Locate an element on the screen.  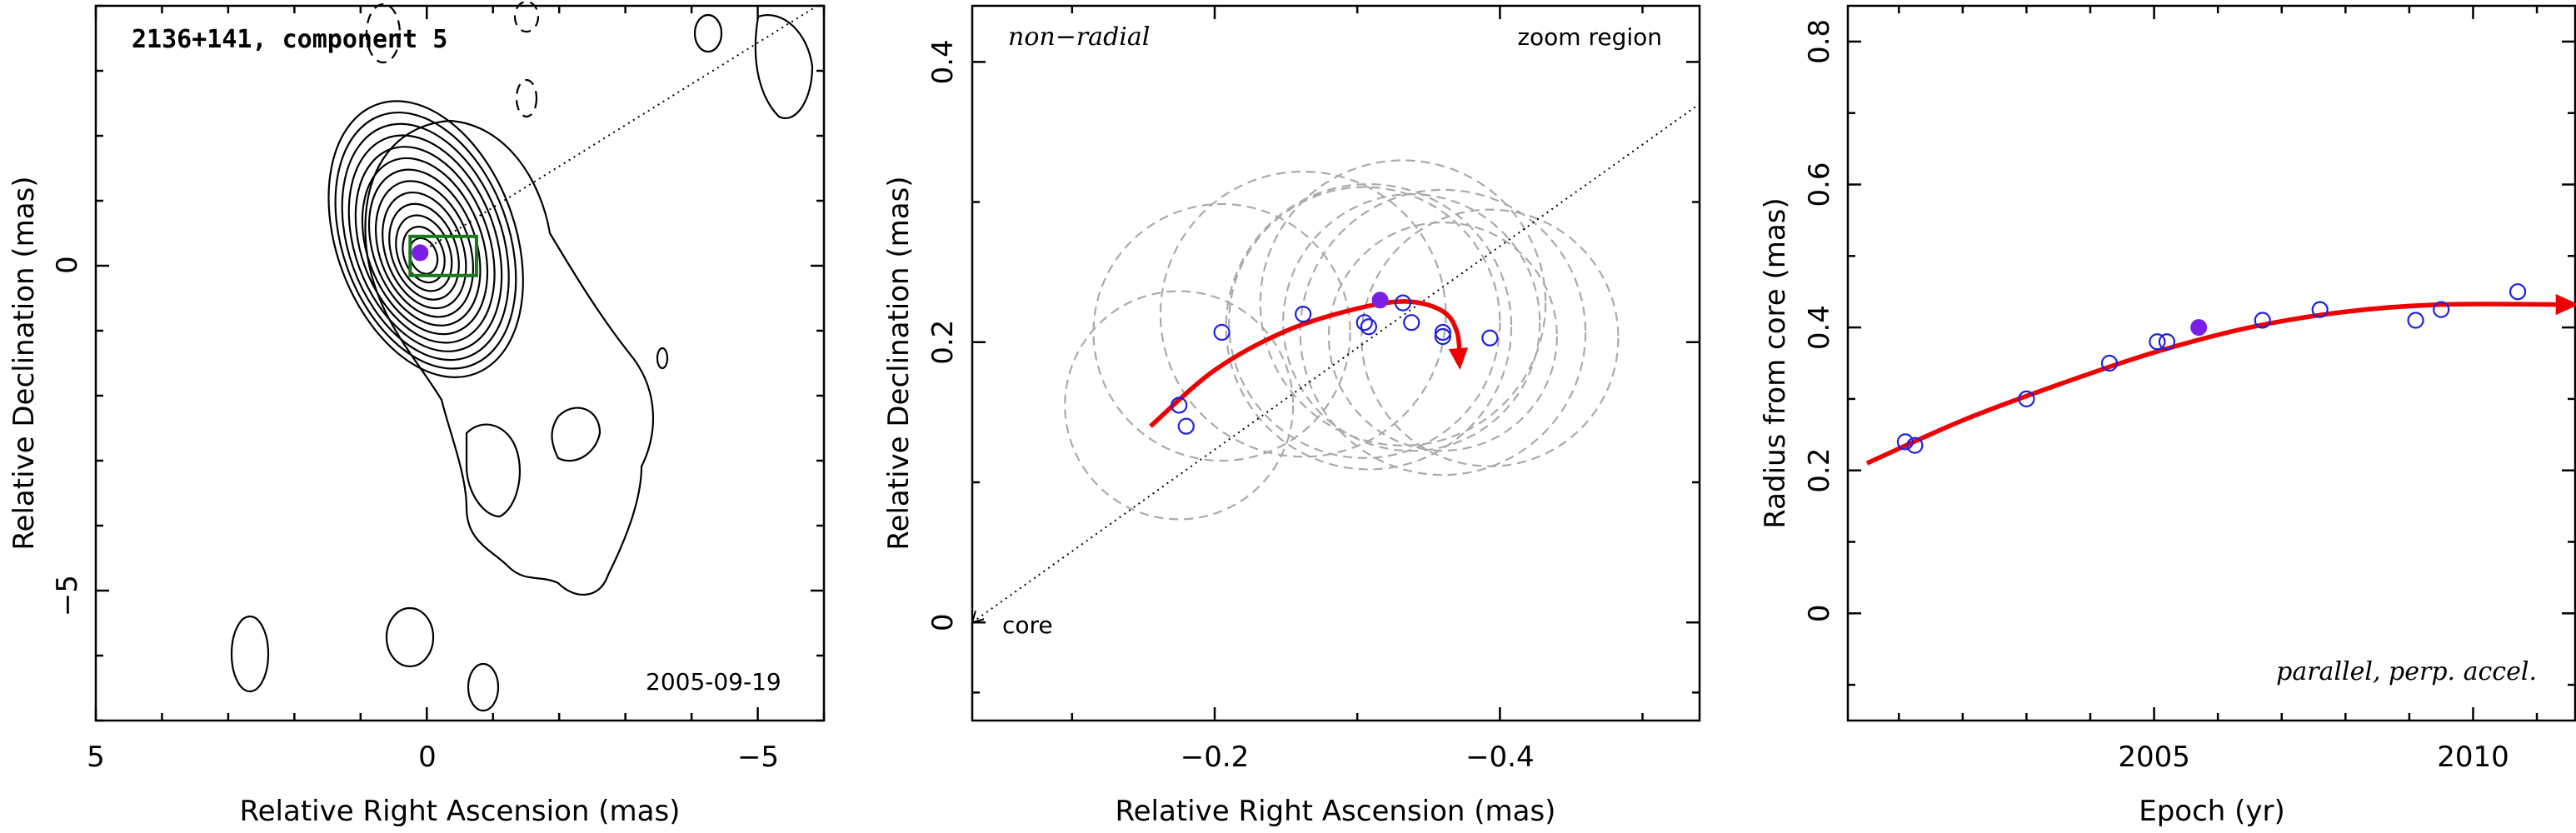
core-label: core is located at coordinates (1027, 625).